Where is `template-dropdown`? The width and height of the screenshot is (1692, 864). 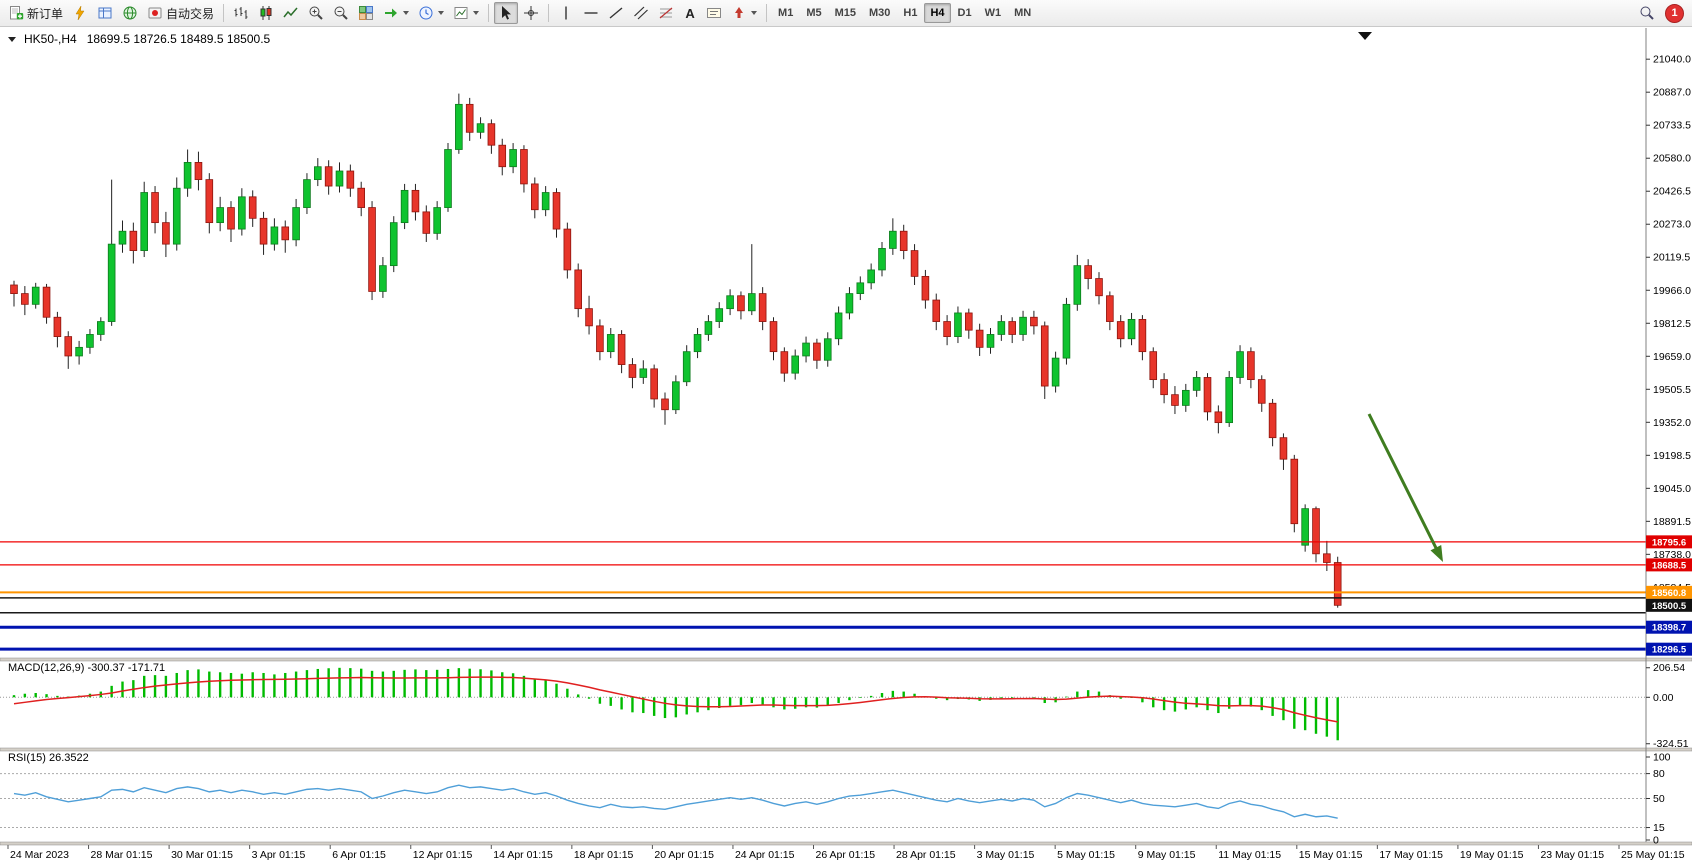 template-dropdown is located at coordinates (466, 13).